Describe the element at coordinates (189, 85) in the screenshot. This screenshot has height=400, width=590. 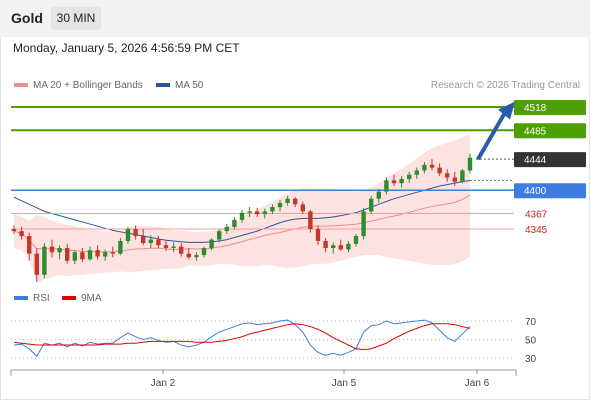
I see `ma50-label: MA 50` at that location.